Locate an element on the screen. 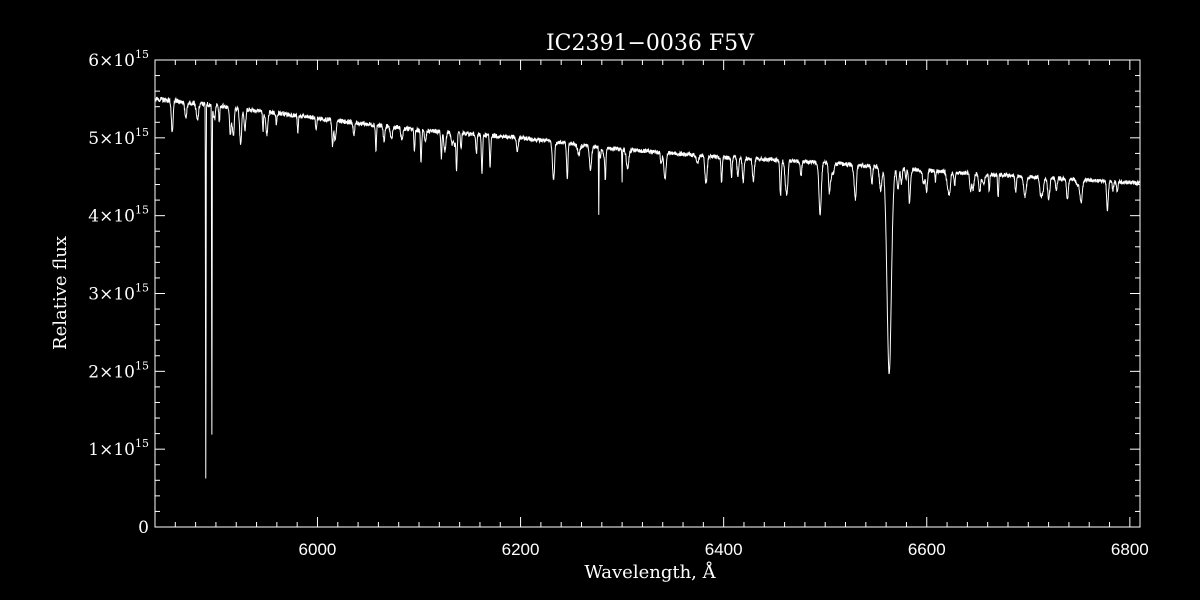  x-tick-label: 6800 is located at coordinates (1130, 549).